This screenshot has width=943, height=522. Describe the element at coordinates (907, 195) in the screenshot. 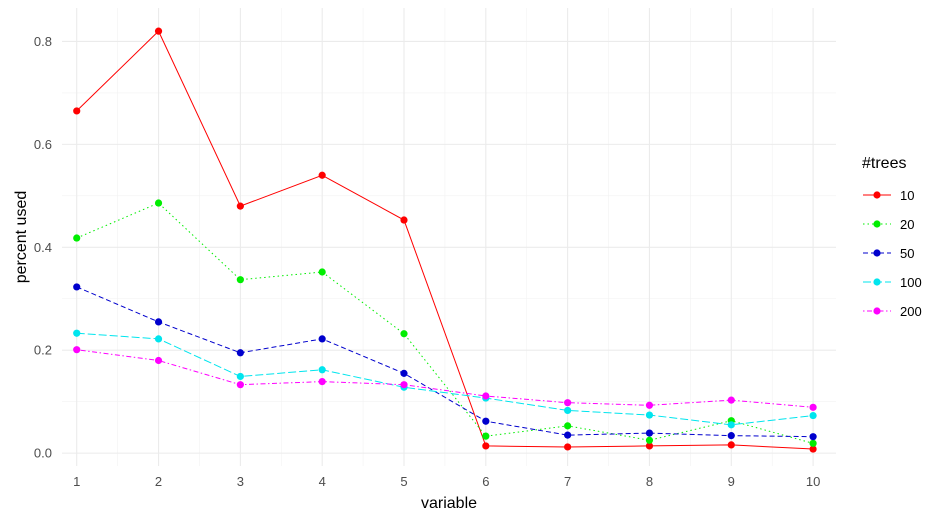

I see `legend-label: 10` at that location.